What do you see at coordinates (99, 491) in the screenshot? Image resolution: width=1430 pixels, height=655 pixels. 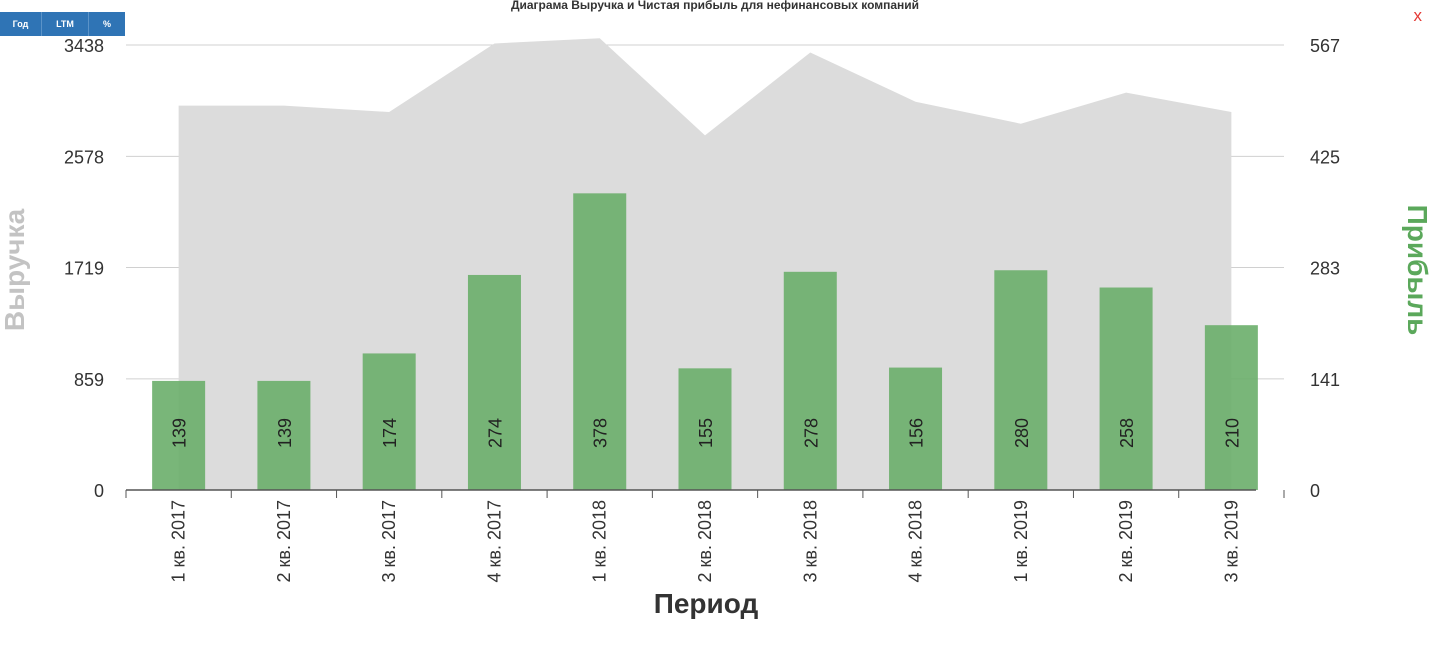 I see `y-left-tick-label: 0` at bounding box center [99, 491].